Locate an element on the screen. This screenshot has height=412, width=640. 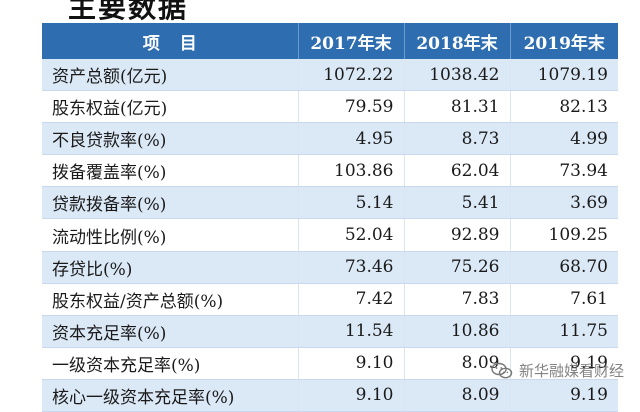
row-label: 股东权益(亿元) is located at coordinates (170, 107).